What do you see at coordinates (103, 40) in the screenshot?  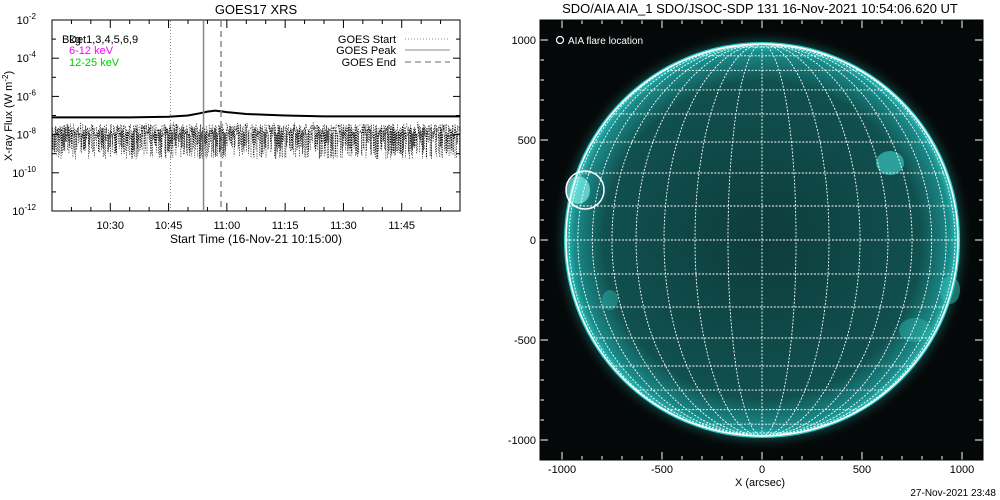 I see `legend-detectors: Det1,3,4,5,6,9` at bounding box center [103, 40].